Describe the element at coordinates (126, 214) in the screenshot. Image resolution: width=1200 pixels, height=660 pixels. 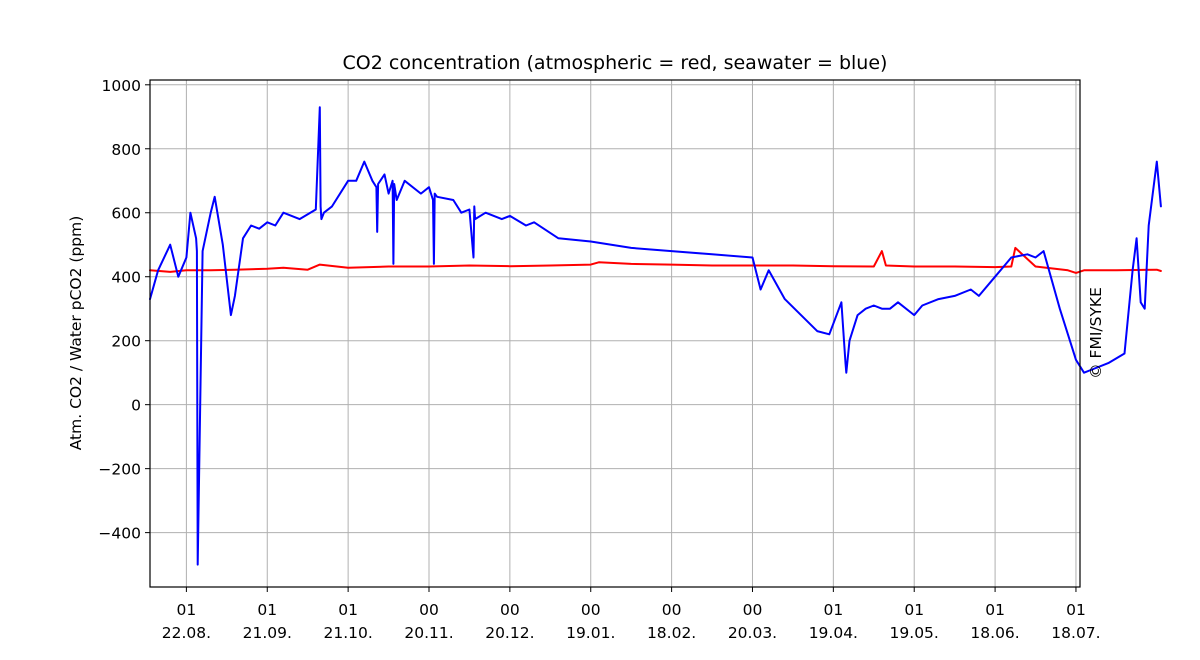
I see `y-tick-label: 600` at that location.